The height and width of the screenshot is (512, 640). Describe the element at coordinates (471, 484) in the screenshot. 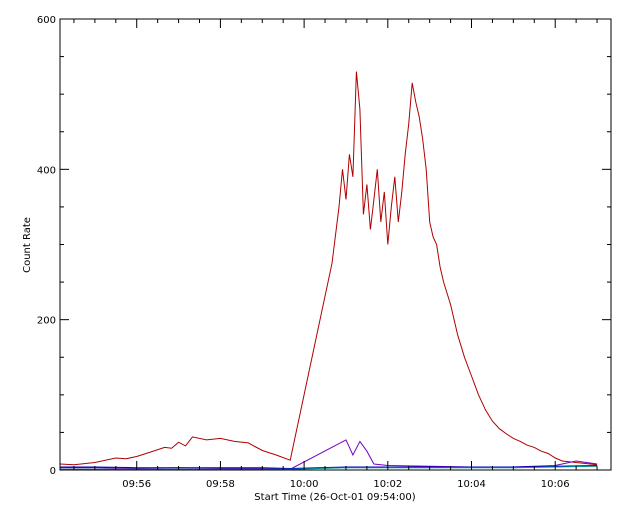

I see `x-tick-label: 10:04` at that location.